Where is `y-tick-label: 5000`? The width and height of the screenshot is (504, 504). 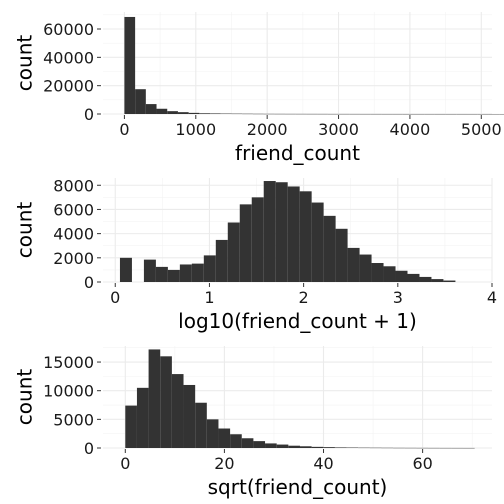 y-tick-label: 5000 is located at coordinates (73, 419).